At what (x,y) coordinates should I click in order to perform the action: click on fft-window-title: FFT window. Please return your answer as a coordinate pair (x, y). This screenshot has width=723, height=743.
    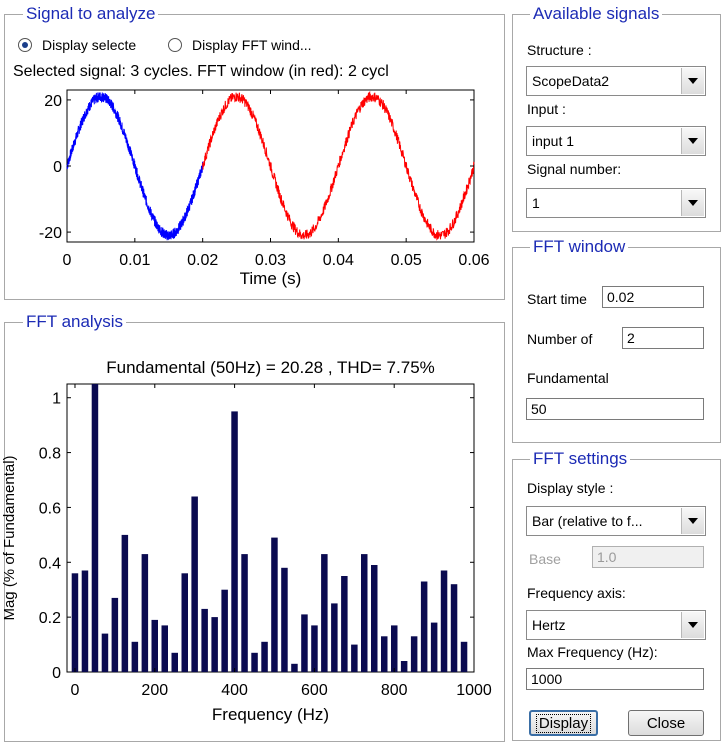
    Looking at the image, I should click on (579, 247).